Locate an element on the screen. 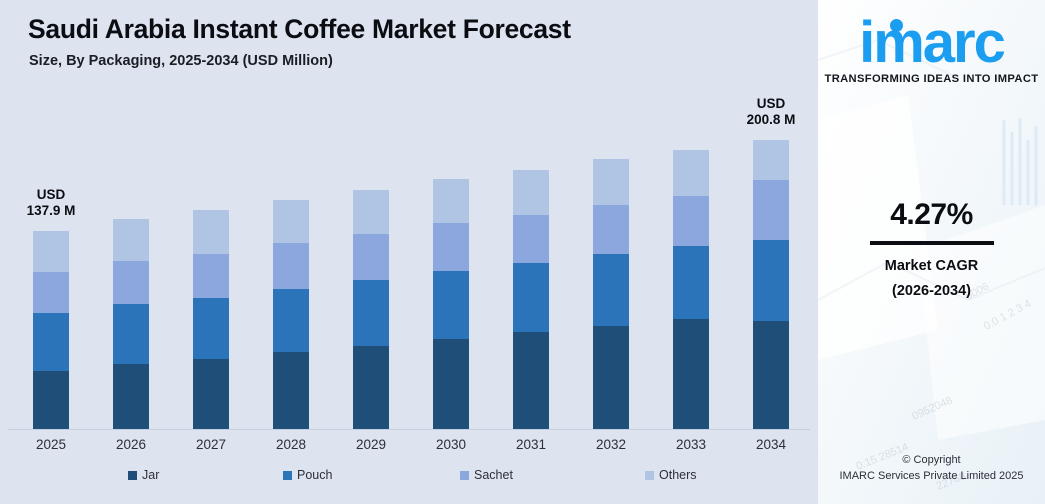  legend-swatch-pouch-icon is located at coordinates (287, 475).